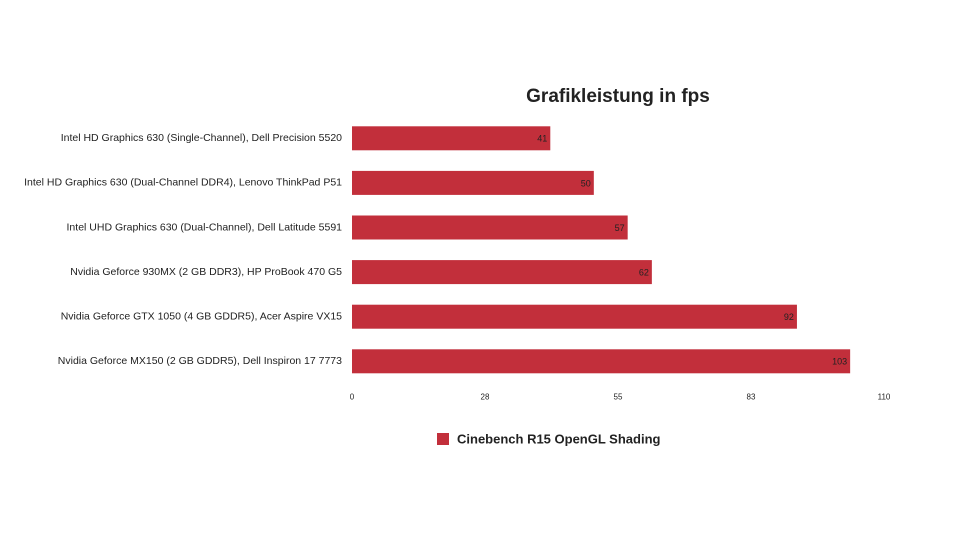 This screenshot has width=960, height=540. Describe the element at coordinates (352, 397) in the screenshot. I see `x-tick-label: 0` at that location.